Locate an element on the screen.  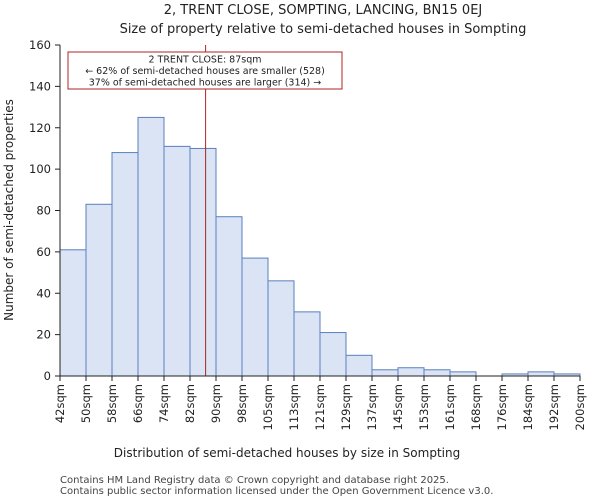
y-axis-label: Number of semi-detached properties is located at coordinates (9, 210).